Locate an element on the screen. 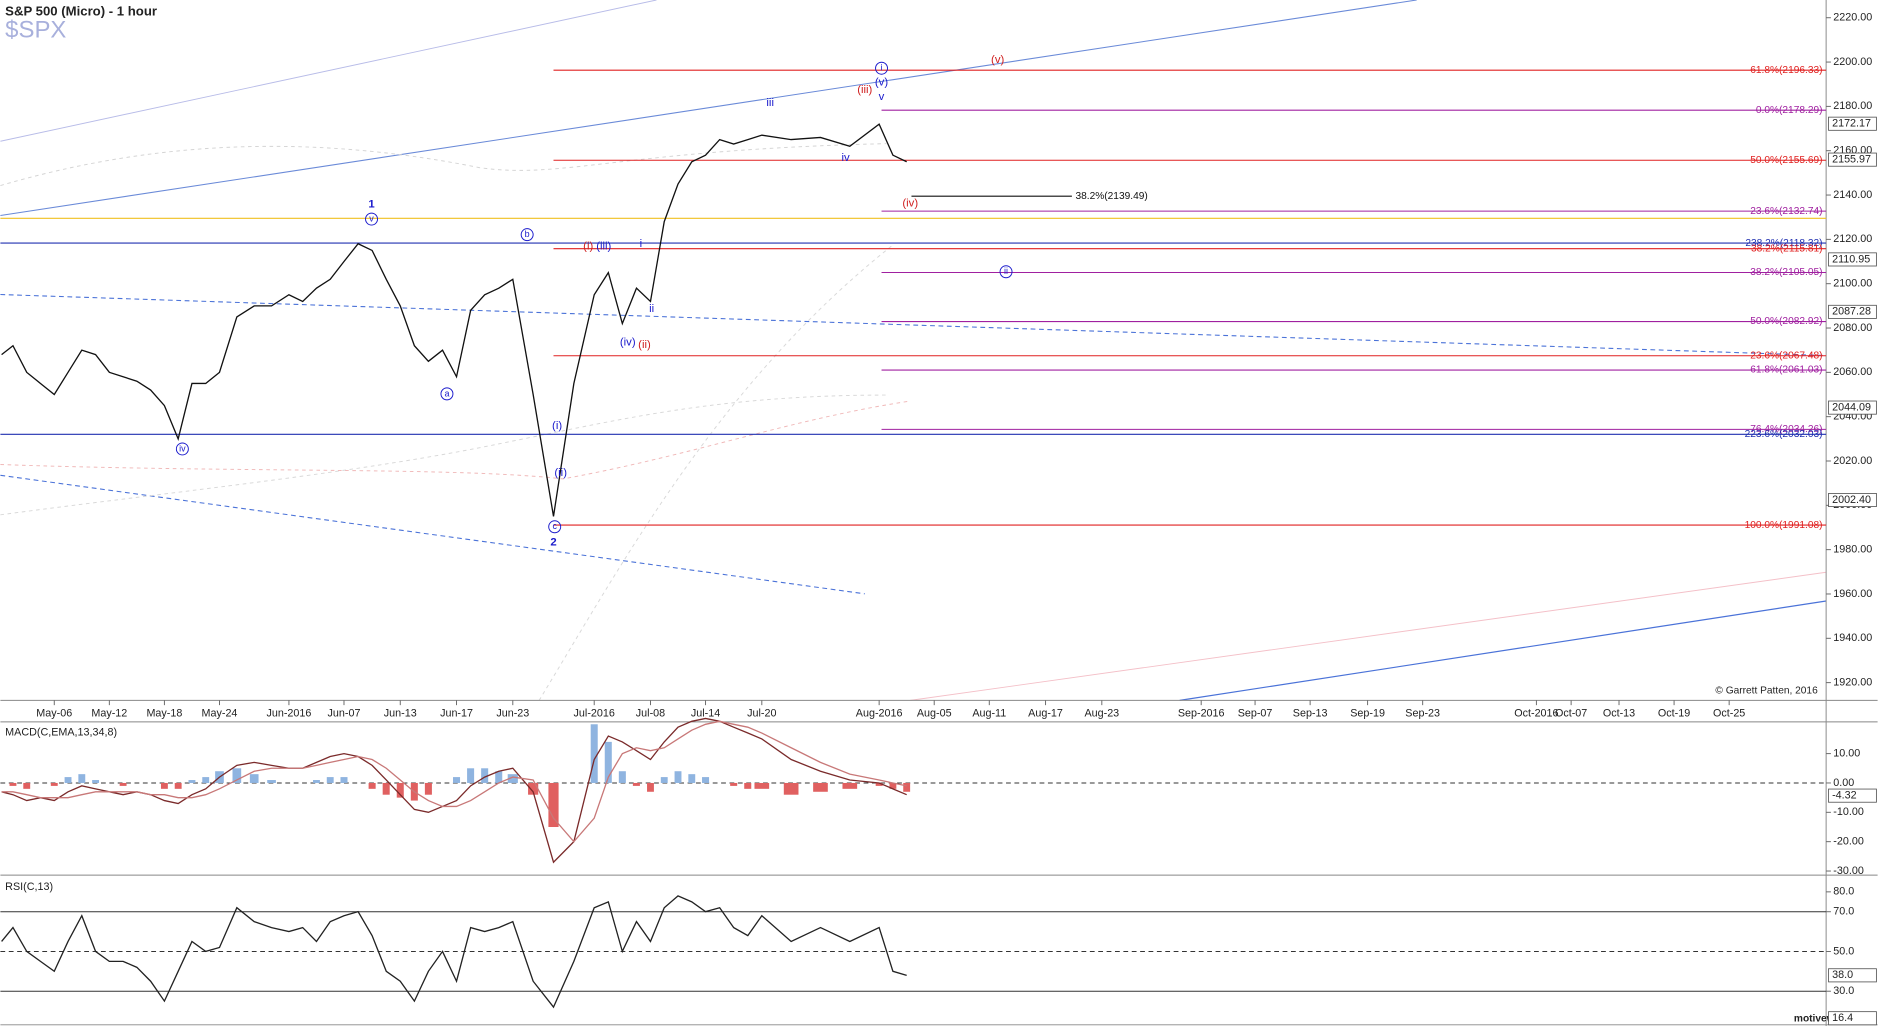  value-tag-label: 2155.97 is located at coordinates (1851, 159).